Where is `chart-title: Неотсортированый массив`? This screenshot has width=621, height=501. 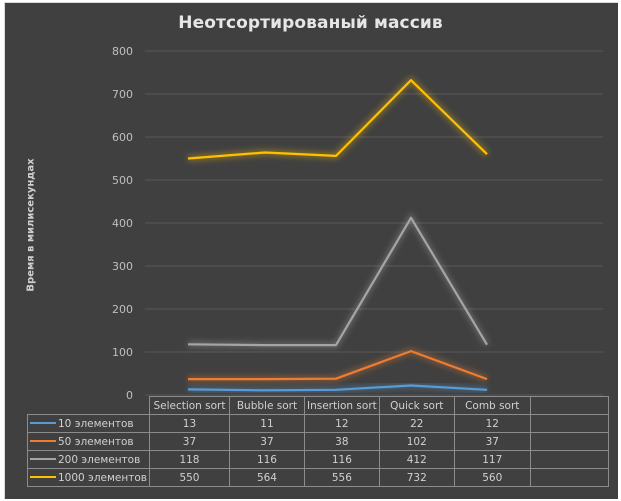
chart-title: Неотсортированый массив is located at coordinates (310, 23).